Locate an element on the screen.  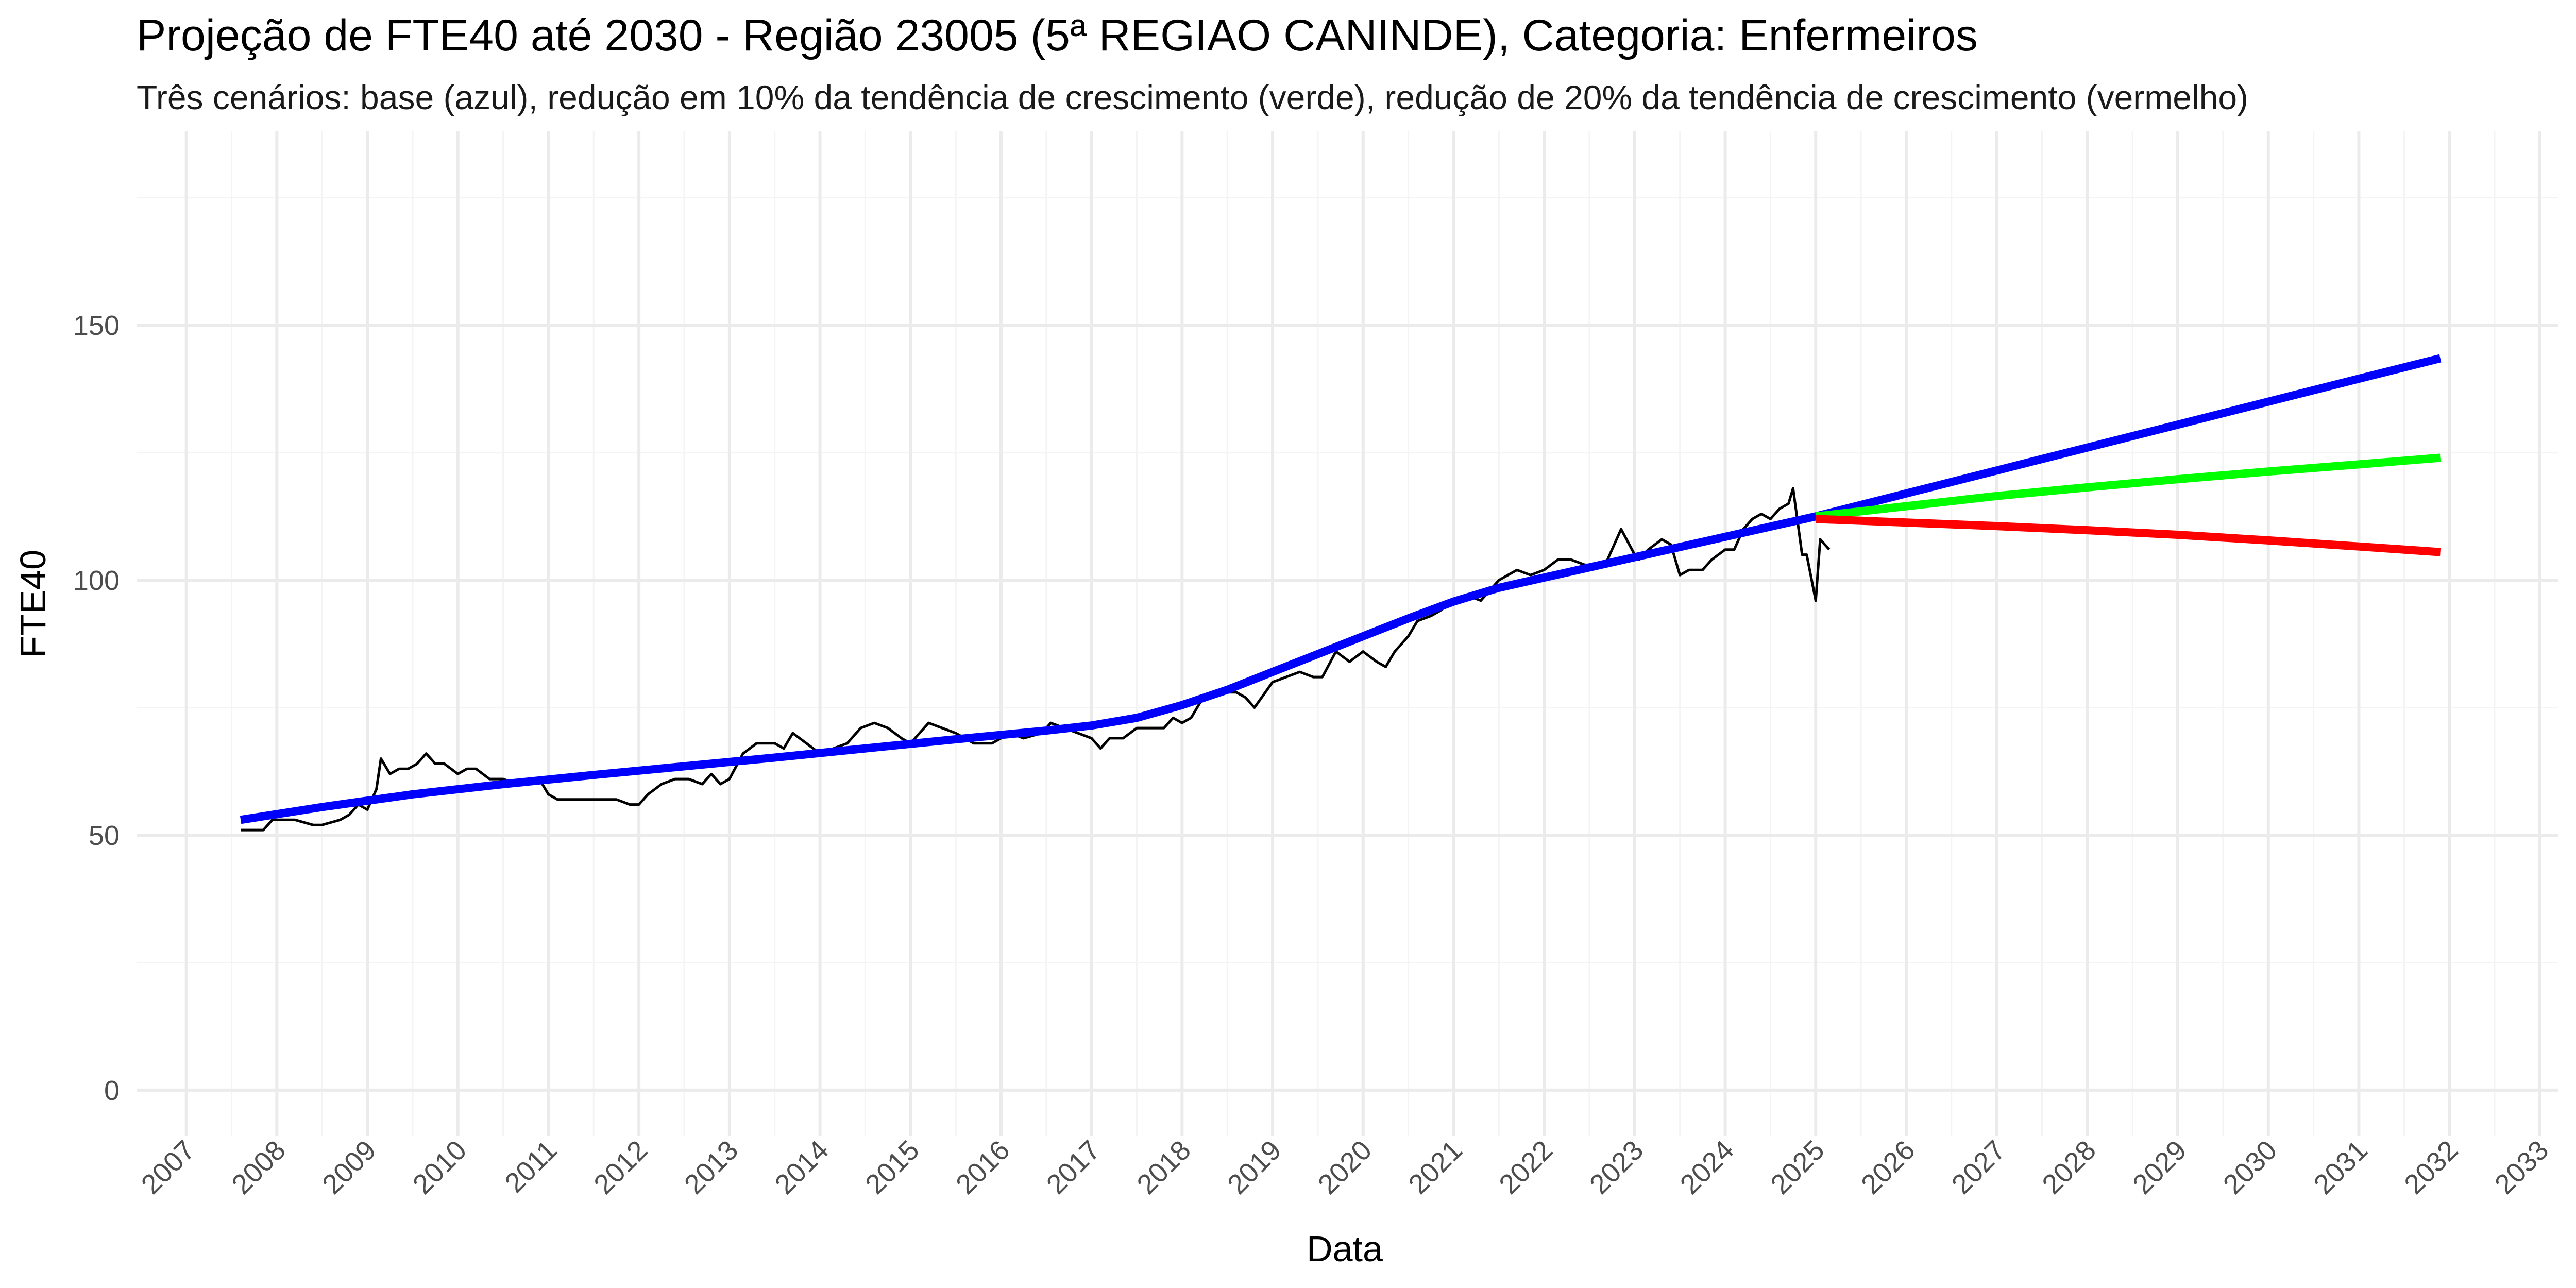
y-tick-label: 0 is located at coordinates (112, 1090).